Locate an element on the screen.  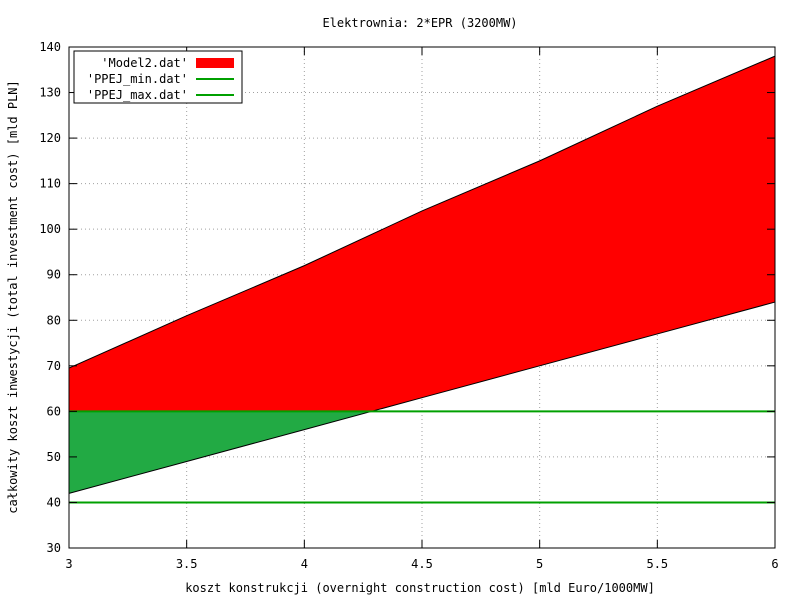
legend-label: 'PPEJ_max.dat' is located at coordinates (137, 95).